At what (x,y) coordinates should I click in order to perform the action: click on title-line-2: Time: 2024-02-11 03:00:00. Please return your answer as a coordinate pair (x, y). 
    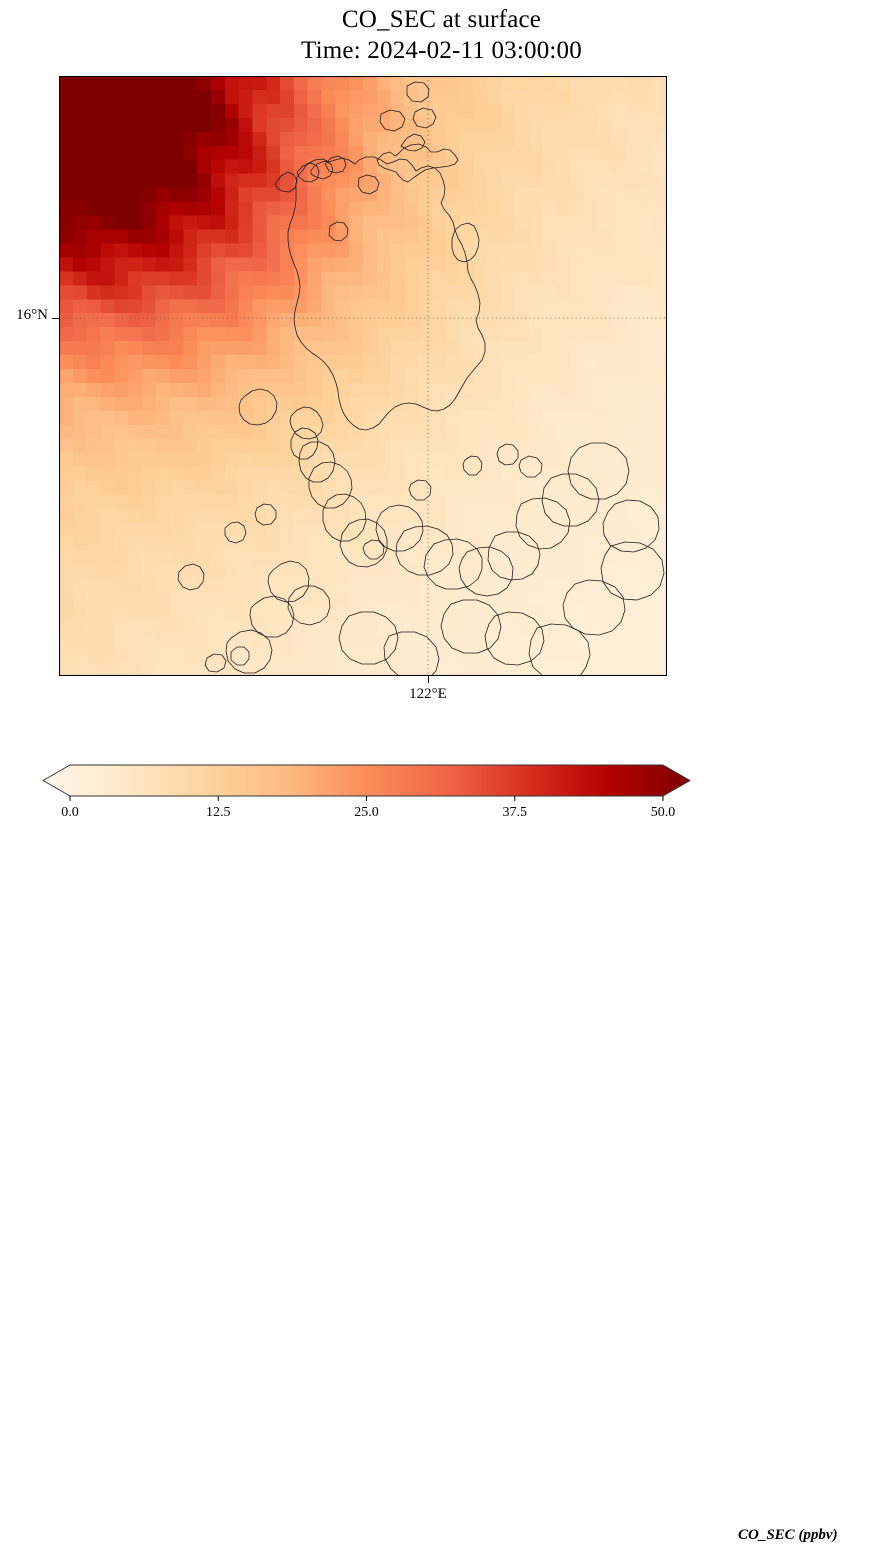
    Looking at the image, I should click on (441, 50).